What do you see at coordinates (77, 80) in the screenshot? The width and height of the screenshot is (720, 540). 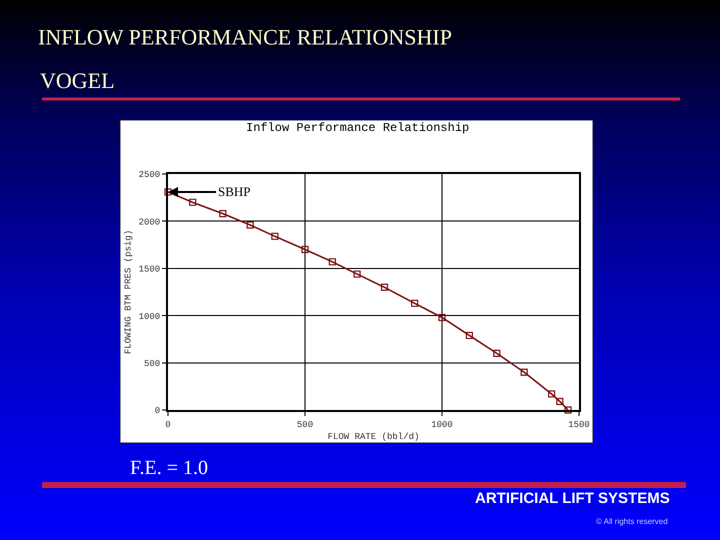 I see `chart-subtitle: VOGEL` at bounding box center [77, 80].